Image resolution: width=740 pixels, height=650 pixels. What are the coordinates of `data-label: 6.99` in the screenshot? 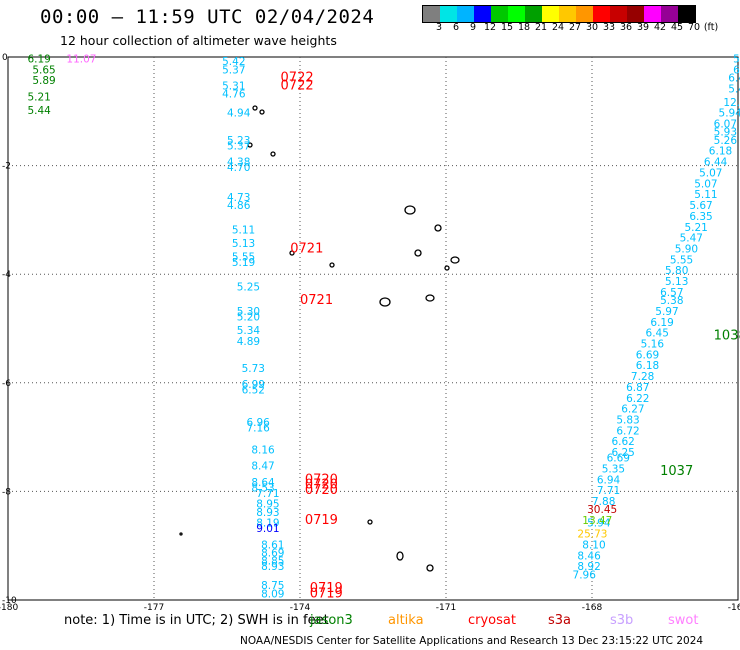 It's located at (253, 385).